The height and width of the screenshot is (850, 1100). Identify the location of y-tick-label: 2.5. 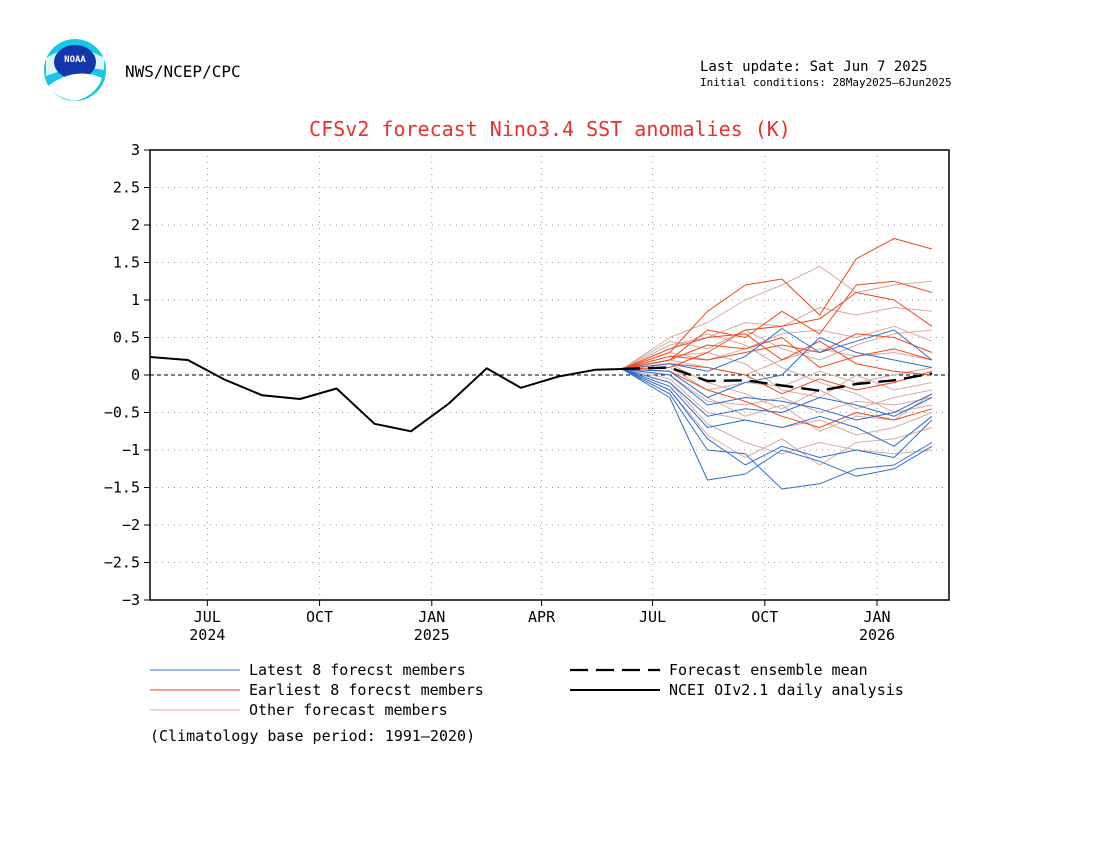
(126, 188).